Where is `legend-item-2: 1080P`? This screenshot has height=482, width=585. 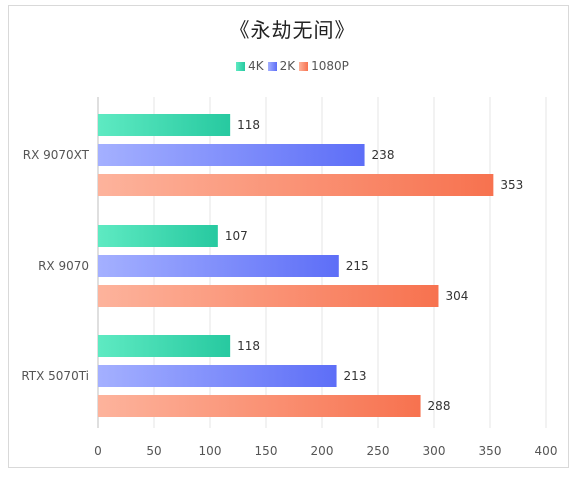 legend-item-2: 1080P is located at coordinates (324, 66).